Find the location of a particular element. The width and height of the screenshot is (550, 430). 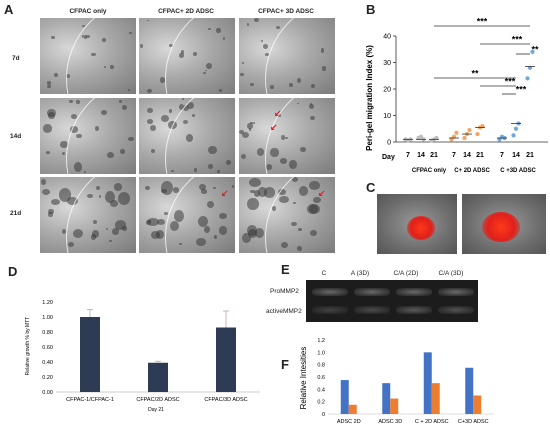

y-tick-label: 0.00 is located at coordinates (47, 393).